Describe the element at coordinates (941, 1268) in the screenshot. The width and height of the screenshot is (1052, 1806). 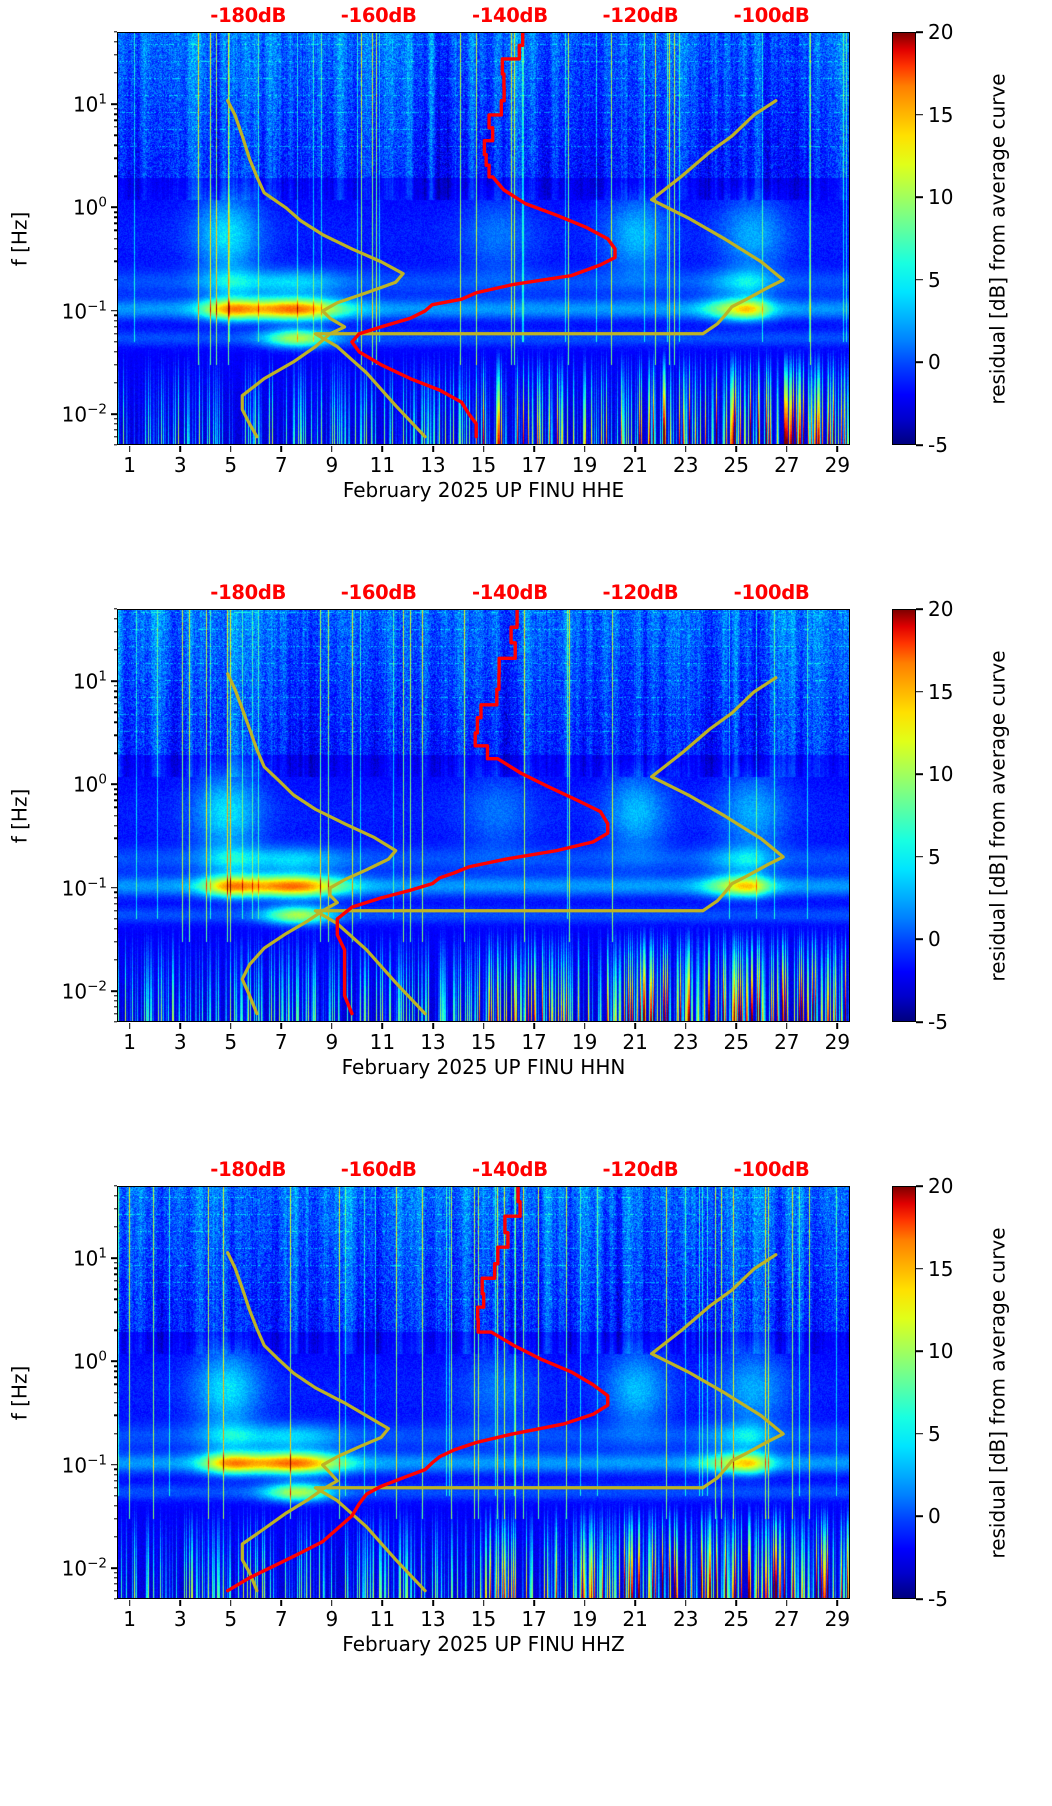
I see `colorbar-tick-label: 15` at that location.